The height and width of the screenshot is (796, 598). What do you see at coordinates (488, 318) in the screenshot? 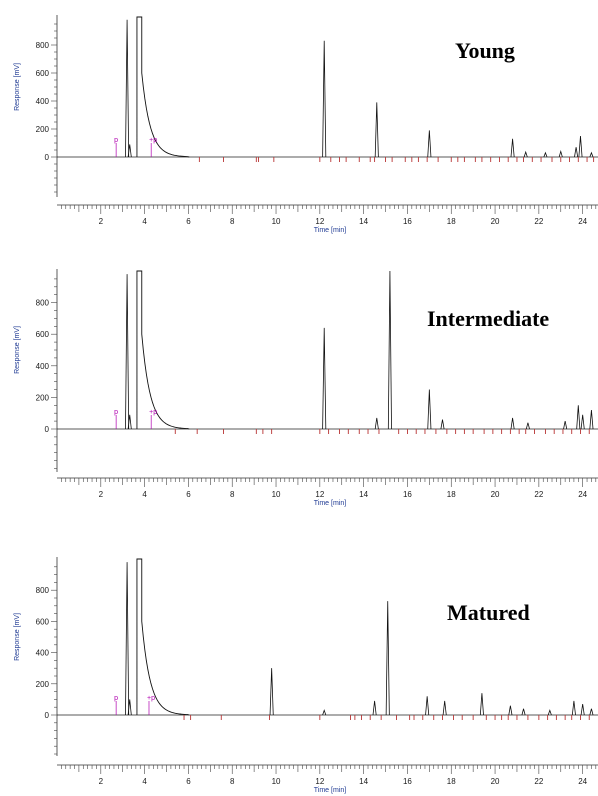
I see `panel-title: Intermediate` at bounding box center [488, 318].